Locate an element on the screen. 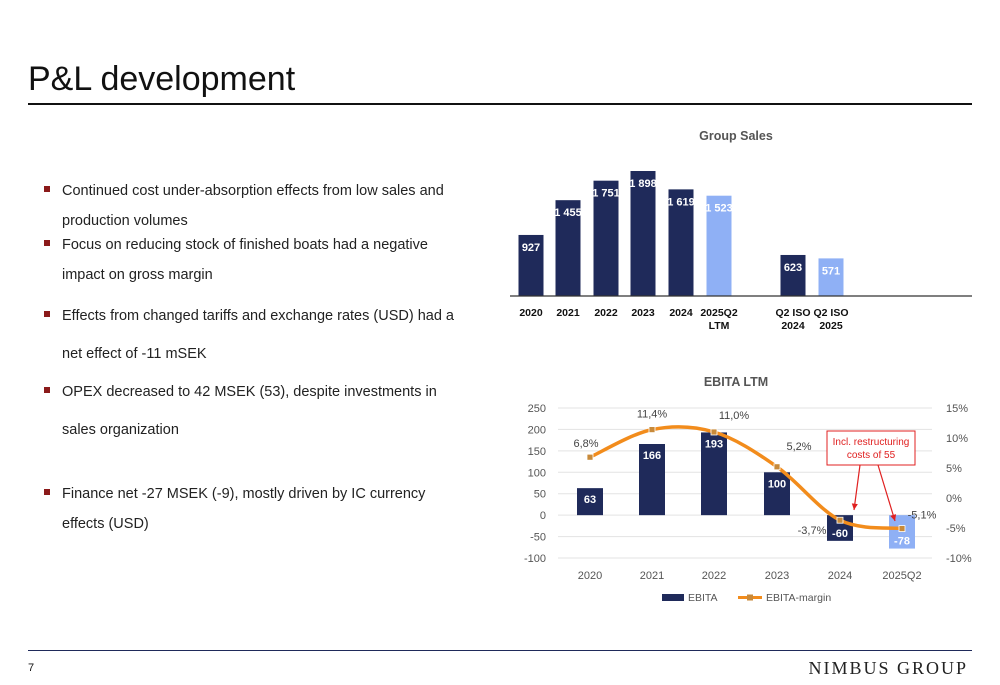 Image resolution: width=1000 pixels, height=685 pixels. left-axis-tick: 0 is located at coordinates (543, 516).